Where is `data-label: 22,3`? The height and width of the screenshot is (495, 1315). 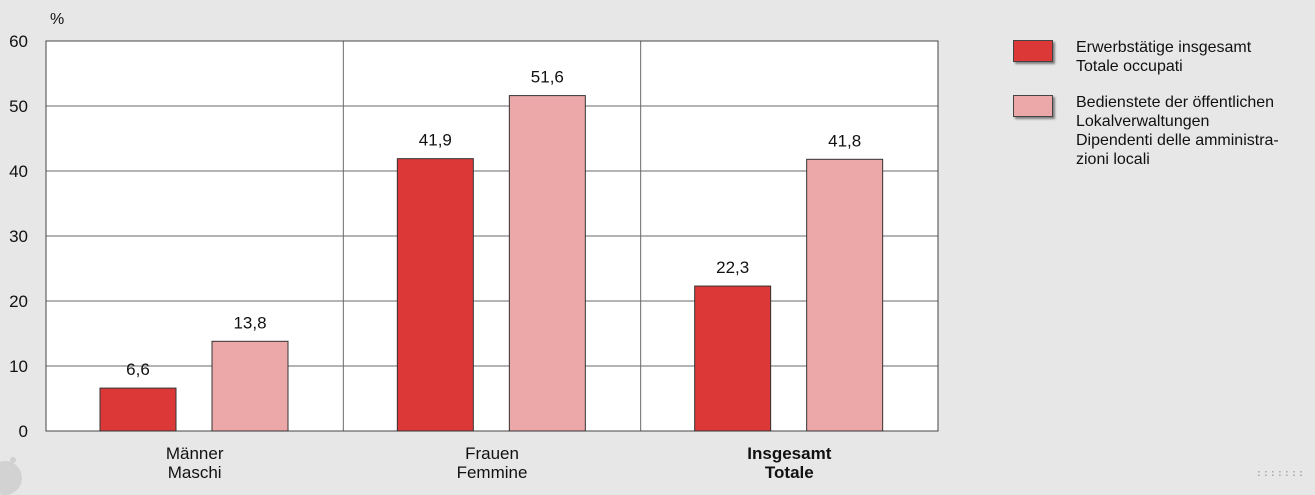 data-label: 22,3 is located at coordinates (732, 267).